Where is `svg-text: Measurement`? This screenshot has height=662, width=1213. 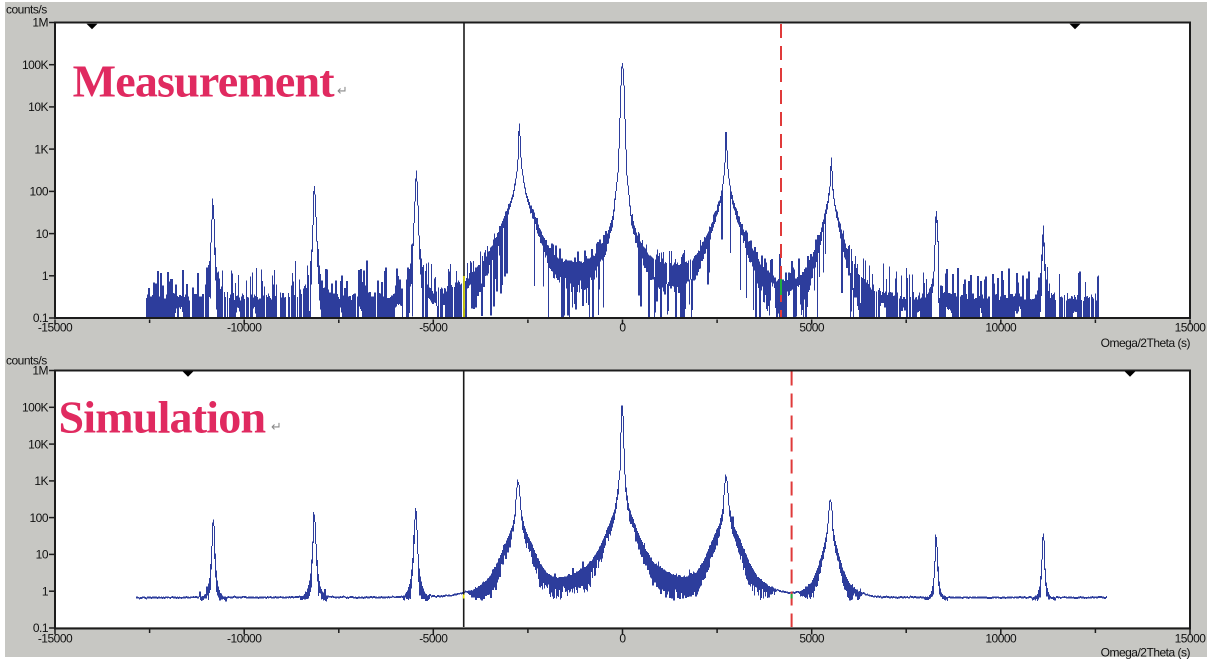
svg-text: Measurement is located at coordinates (204, 80).